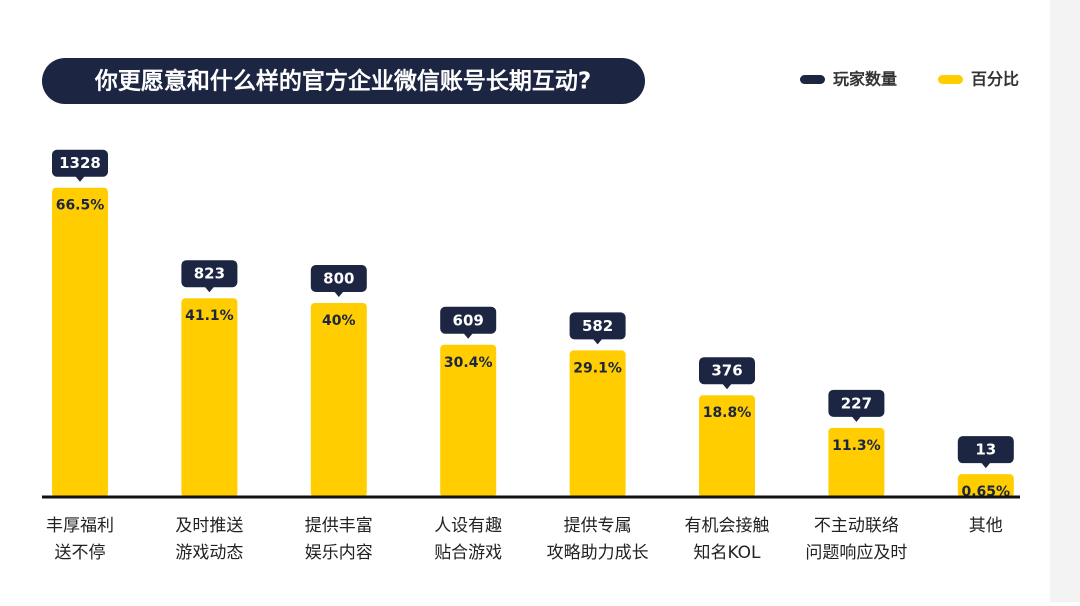 Image resolution: width=1080 pixels, height=606 pixels. I want to click on count-label: 823, so click(209, 274).